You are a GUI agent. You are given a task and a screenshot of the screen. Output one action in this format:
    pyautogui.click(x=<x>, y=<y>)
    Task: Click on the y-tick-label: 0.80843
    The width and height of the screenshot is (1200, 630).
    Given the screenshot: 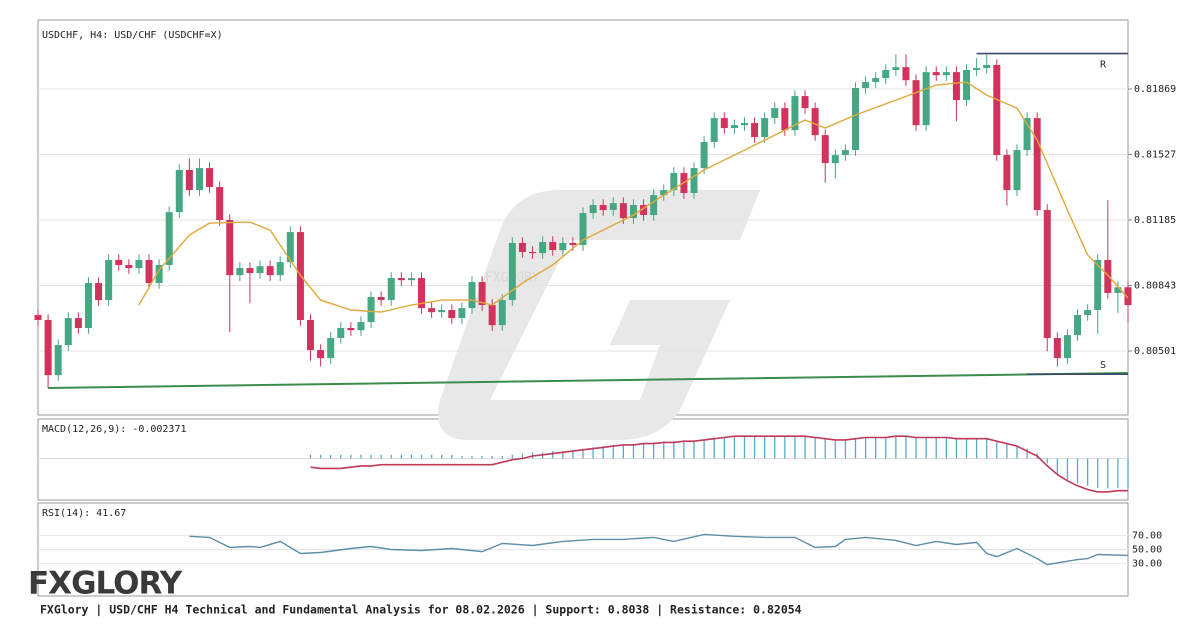 What is the action you would take?
    pyautogui.click(x=1155, y=286)
    